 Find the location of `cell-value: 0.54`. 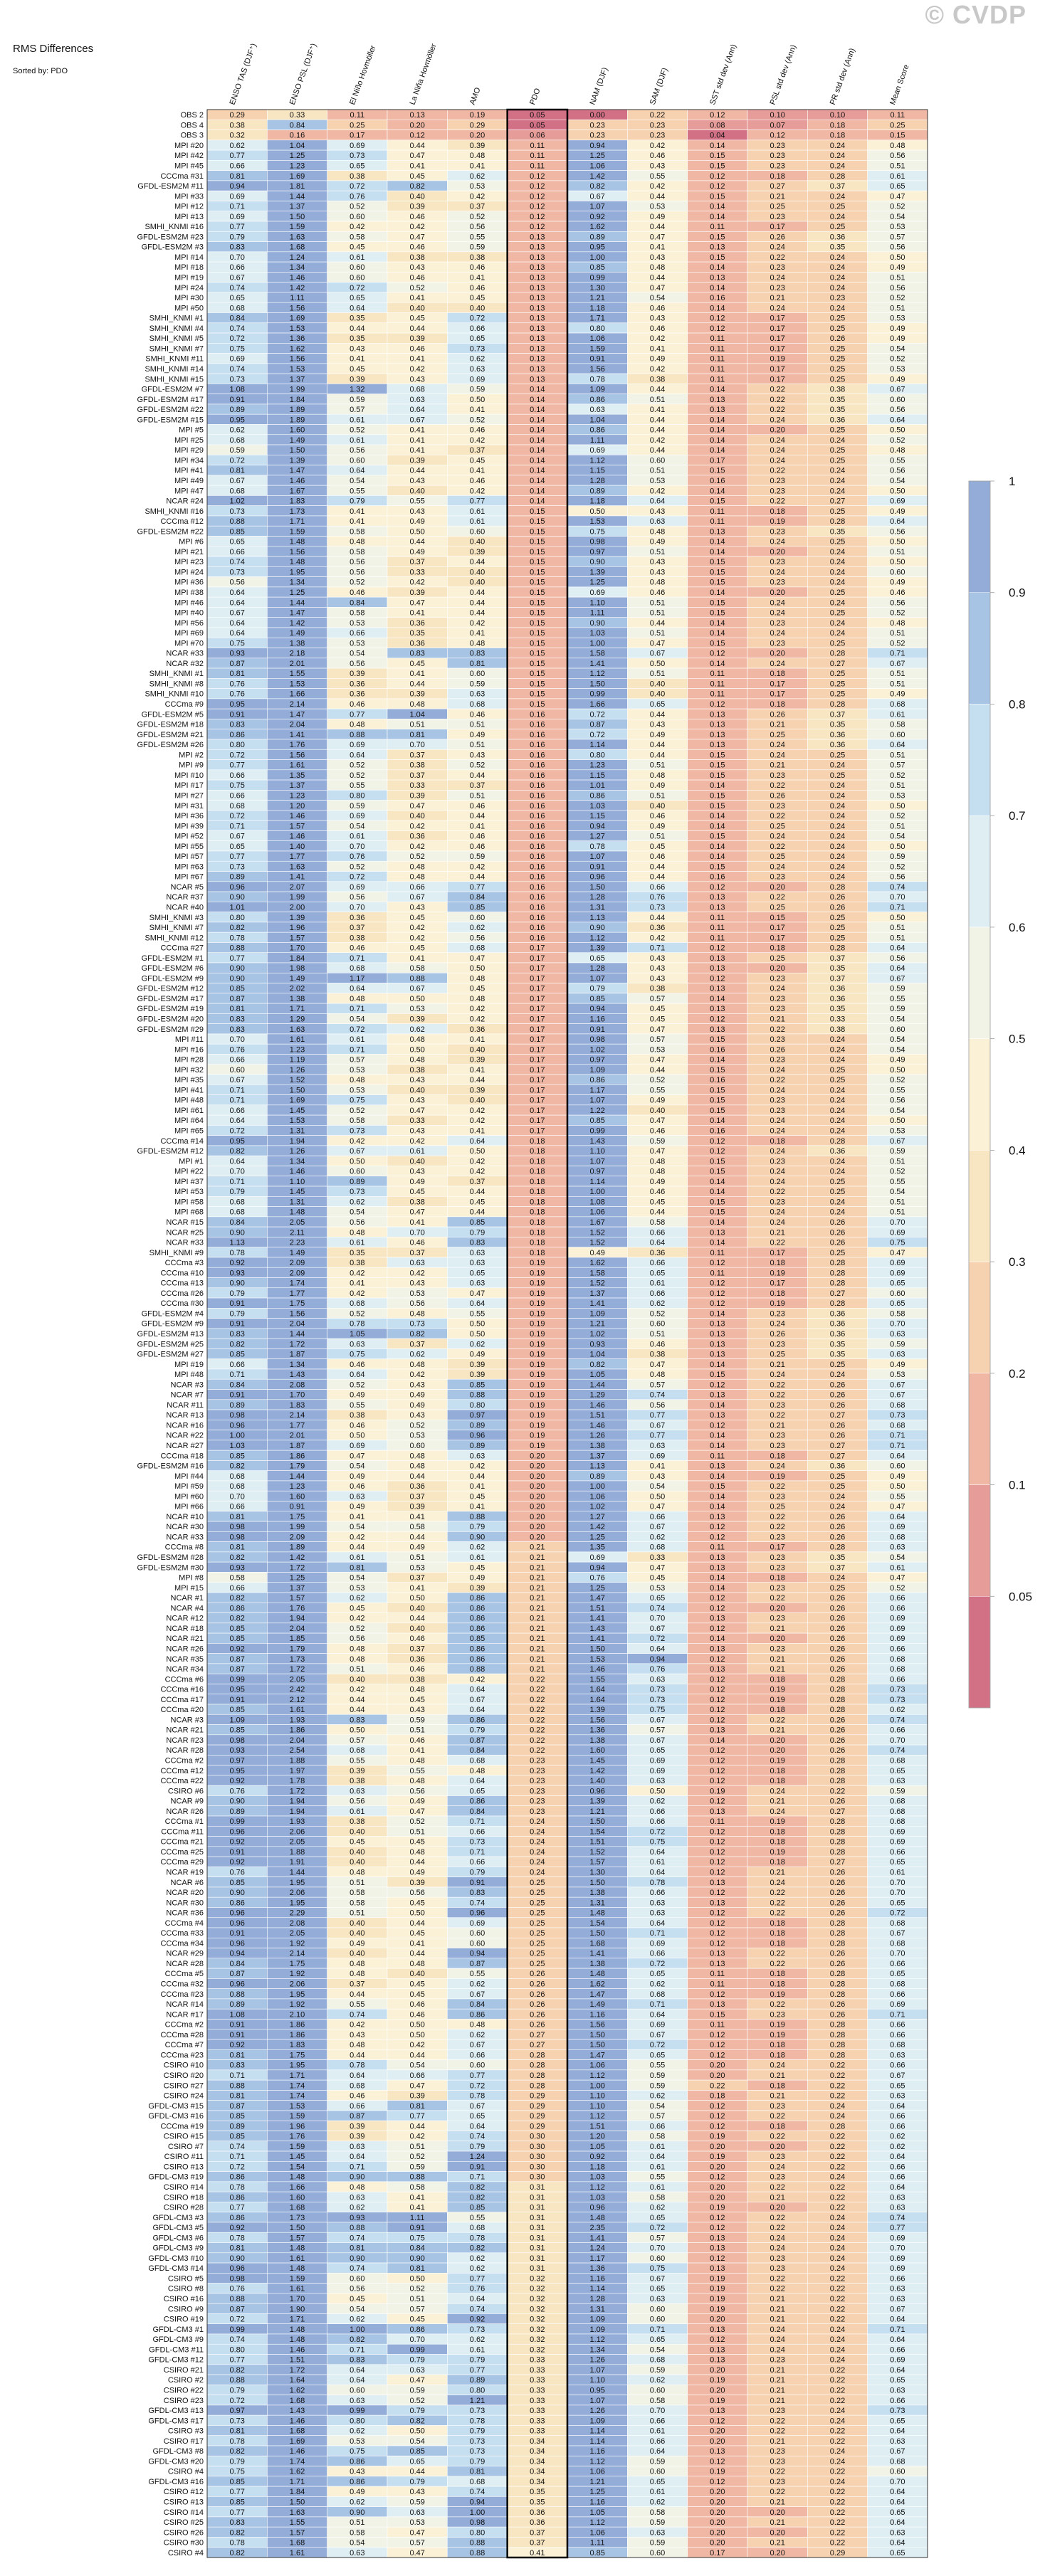

cell-value: 0.54 is located at coordinates (657, 2106).